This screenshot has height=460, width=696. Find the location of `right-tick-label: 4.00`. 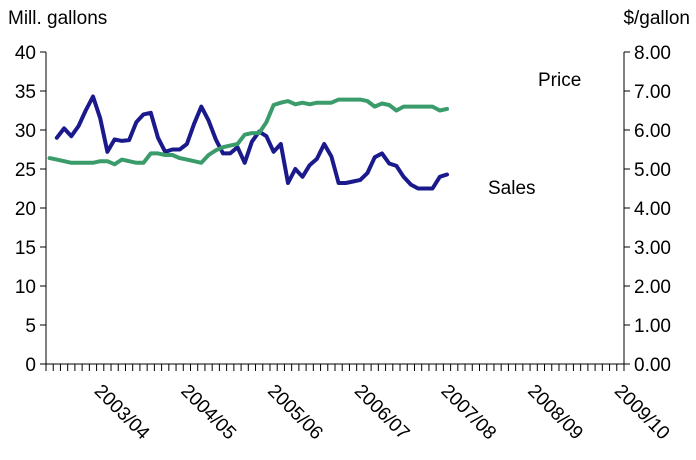

right-tick-label: 4.00 is located at coordinates (652, 209).